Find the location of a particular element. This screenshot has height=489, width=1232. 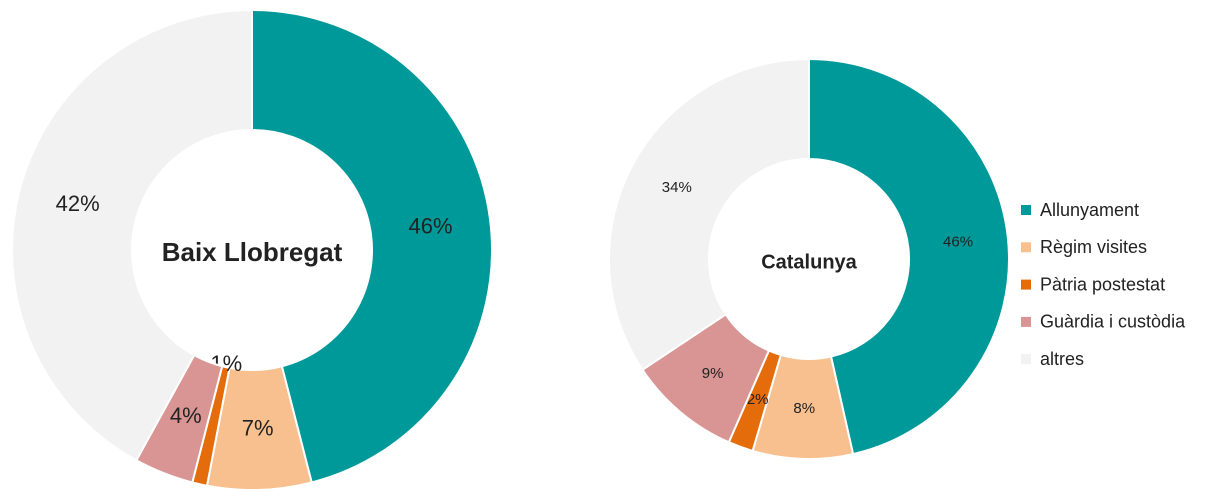

data-label: 7% is located at coordinates (258, 428).